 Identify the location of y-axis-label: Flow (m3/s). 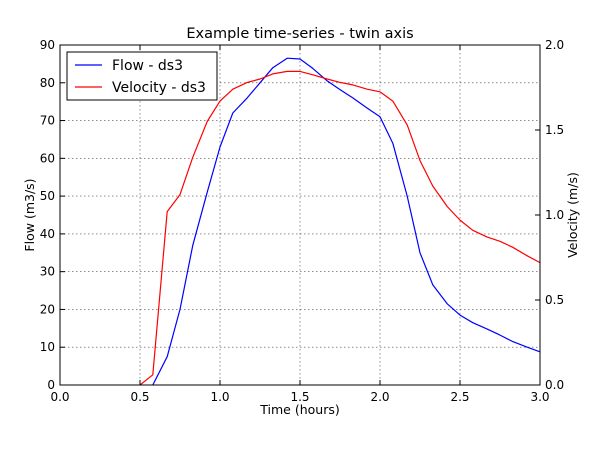
(29, 214).